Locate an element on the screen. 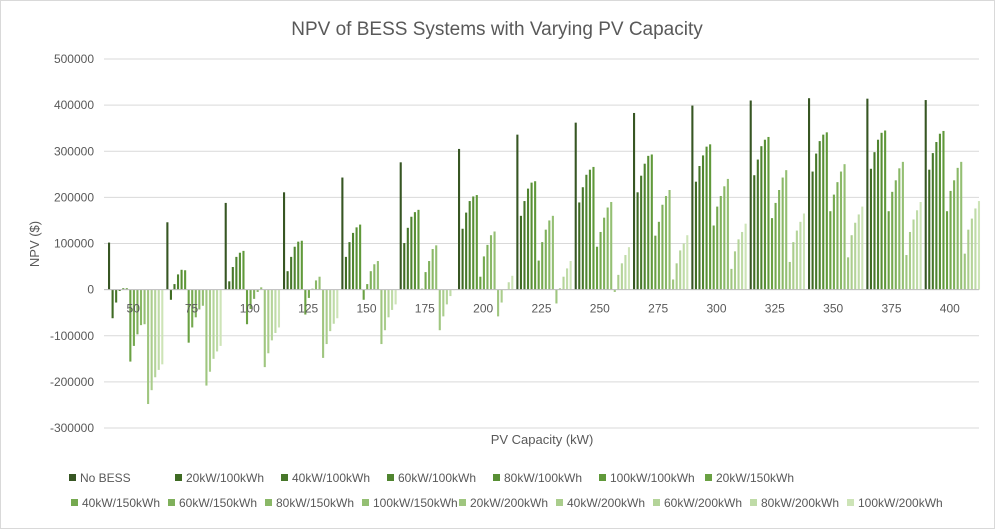 This screenshot has height=529, width=995. x-tick-label: 300 is located at coordinates (716, 309).